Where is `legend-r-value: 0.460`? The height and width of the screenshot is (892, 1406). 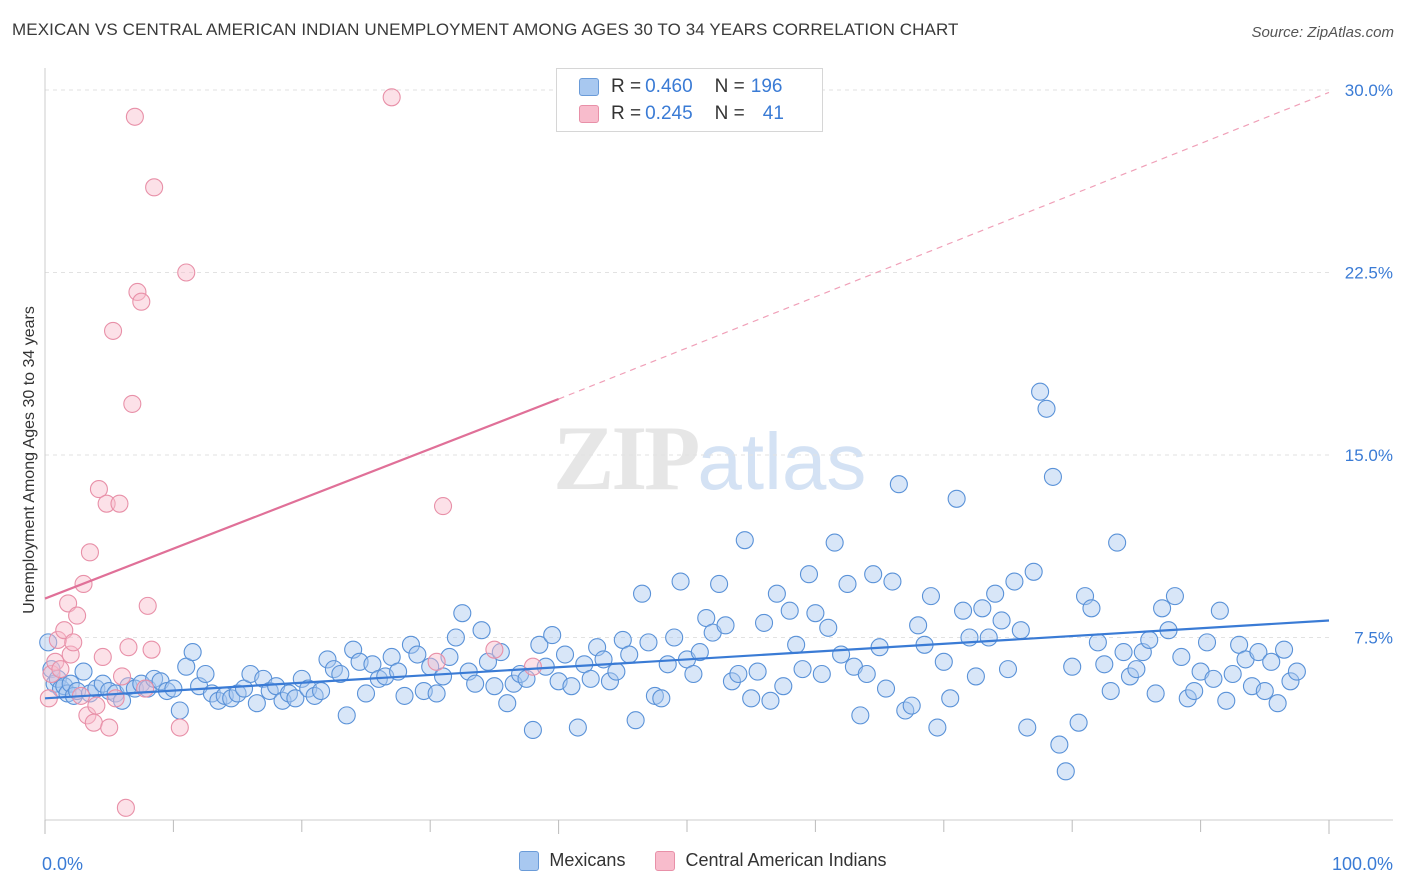
legend-r-value: 0.460 is located at coordinates (669, 86).